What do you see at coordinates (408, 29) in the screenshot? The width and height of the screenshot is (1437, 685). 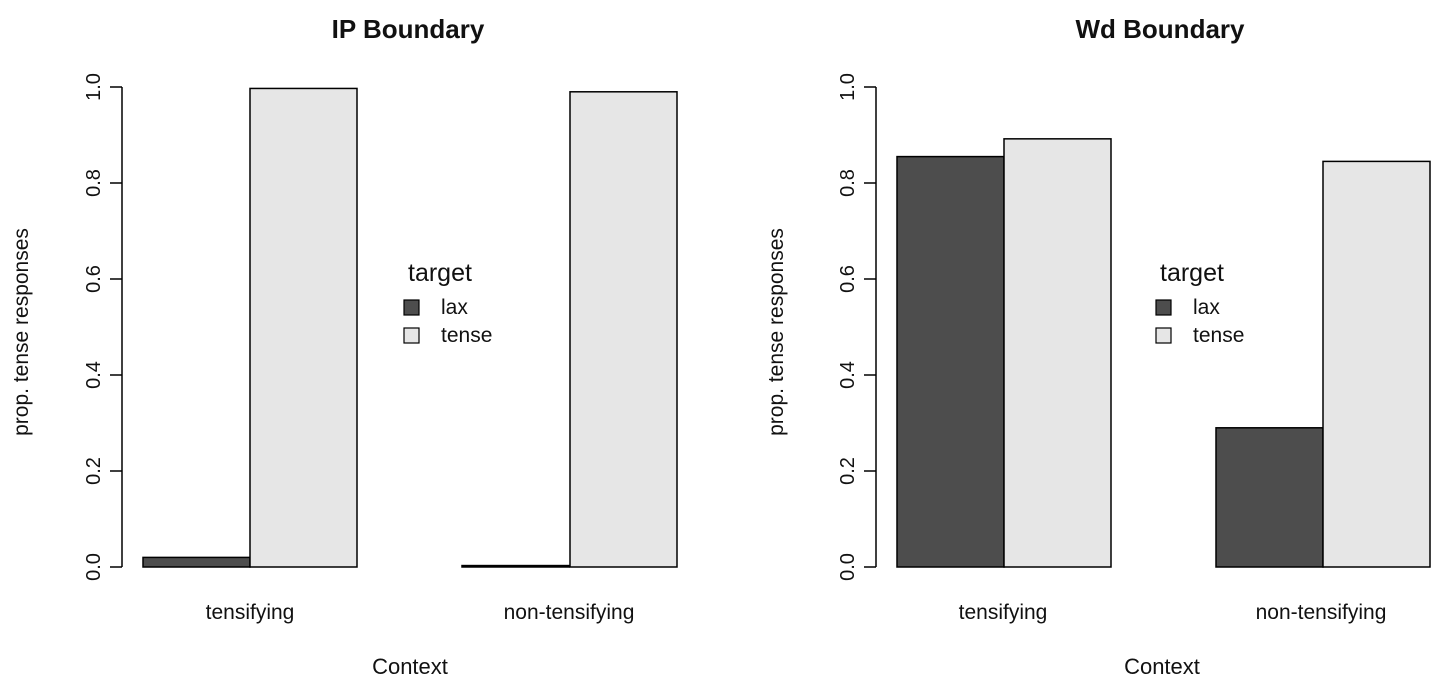 I see `chart-title: IP Boundary` at bounding box center [408, 29].